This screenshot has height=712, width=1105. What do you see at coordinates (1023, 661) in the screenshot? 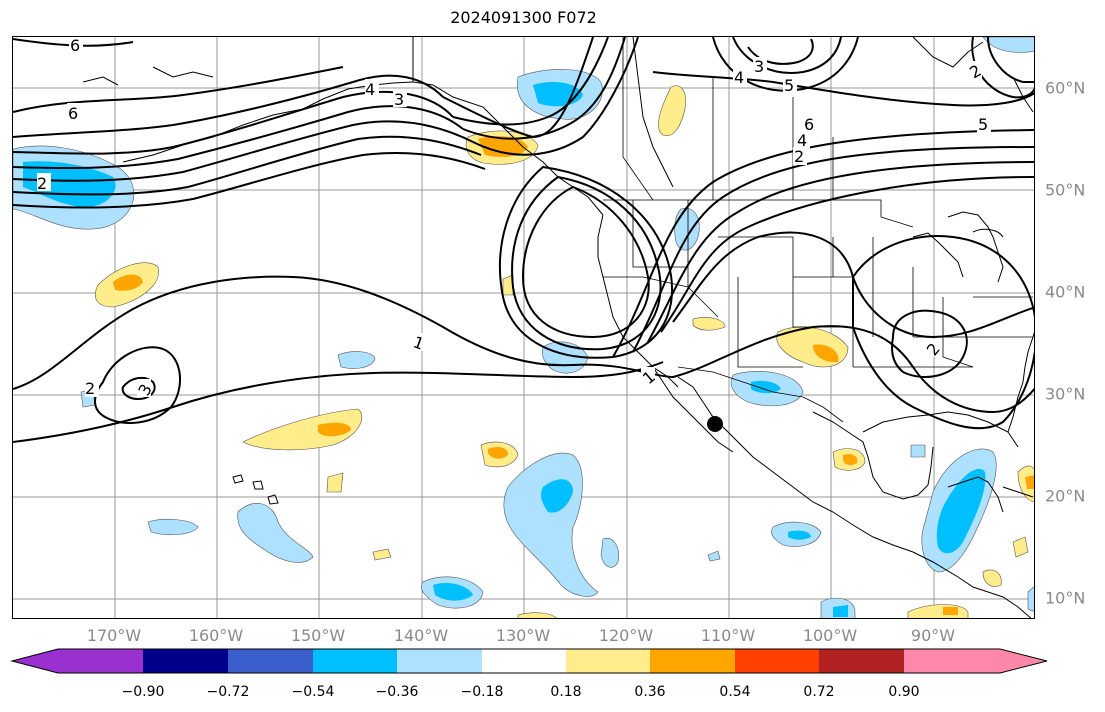
I see `colorbar-extend-high` at bounding box center [1023, 661].